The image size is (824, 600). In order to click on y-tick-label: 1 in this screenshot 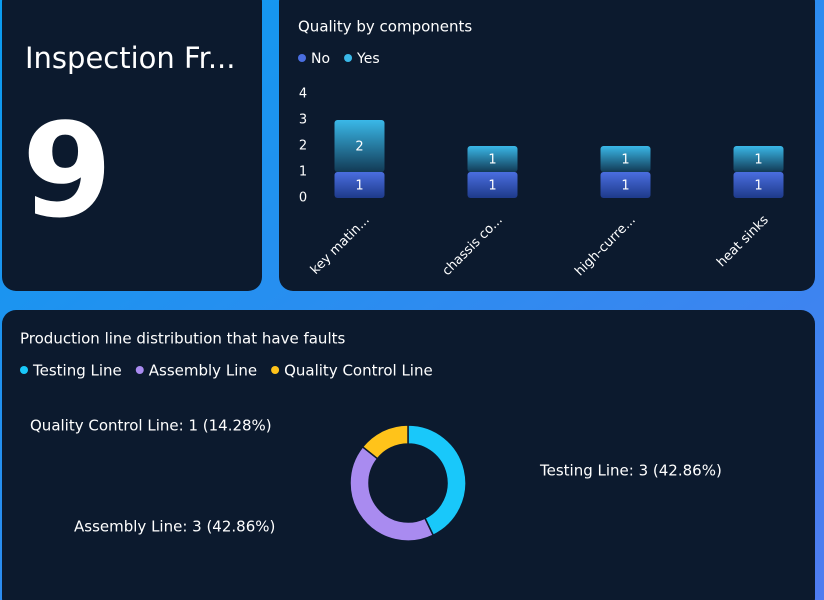, I will do `click(303, 172)`.